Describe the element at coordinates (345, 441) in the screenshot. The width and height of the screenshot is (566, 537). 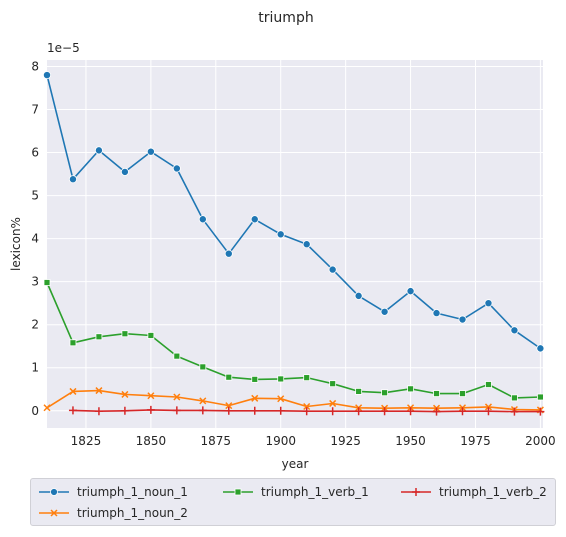
I see `x-tick-label: 1925` at that location.